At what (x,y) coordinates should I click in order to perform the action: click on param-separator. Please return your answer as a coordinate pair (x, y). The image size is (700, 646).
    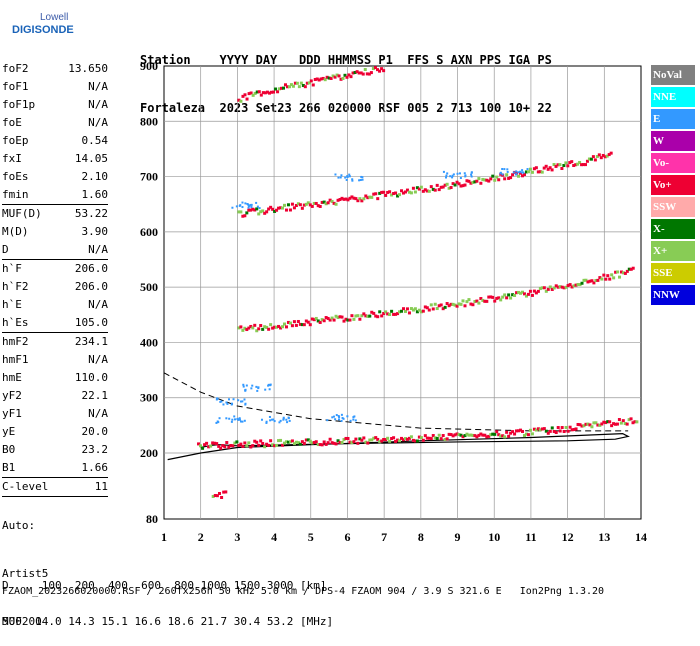
    Looking at the image, I should click on (55, 477).